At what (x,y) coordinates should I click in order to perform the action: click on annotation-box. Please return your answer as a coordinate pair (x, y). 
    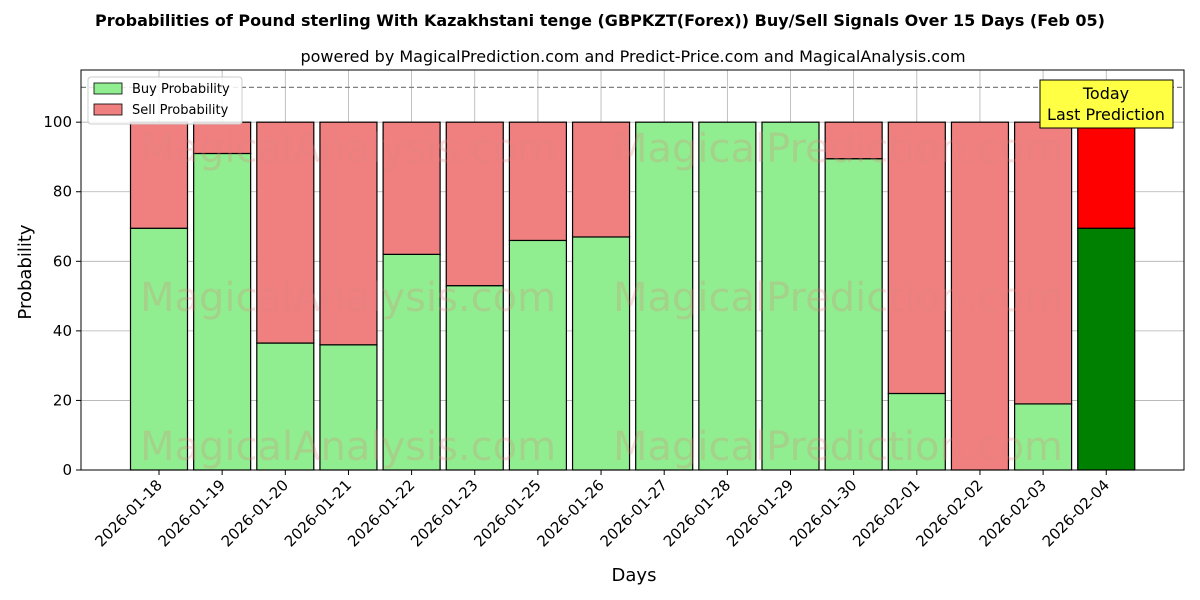
    Looking at the image, I should click on (1106, 104).